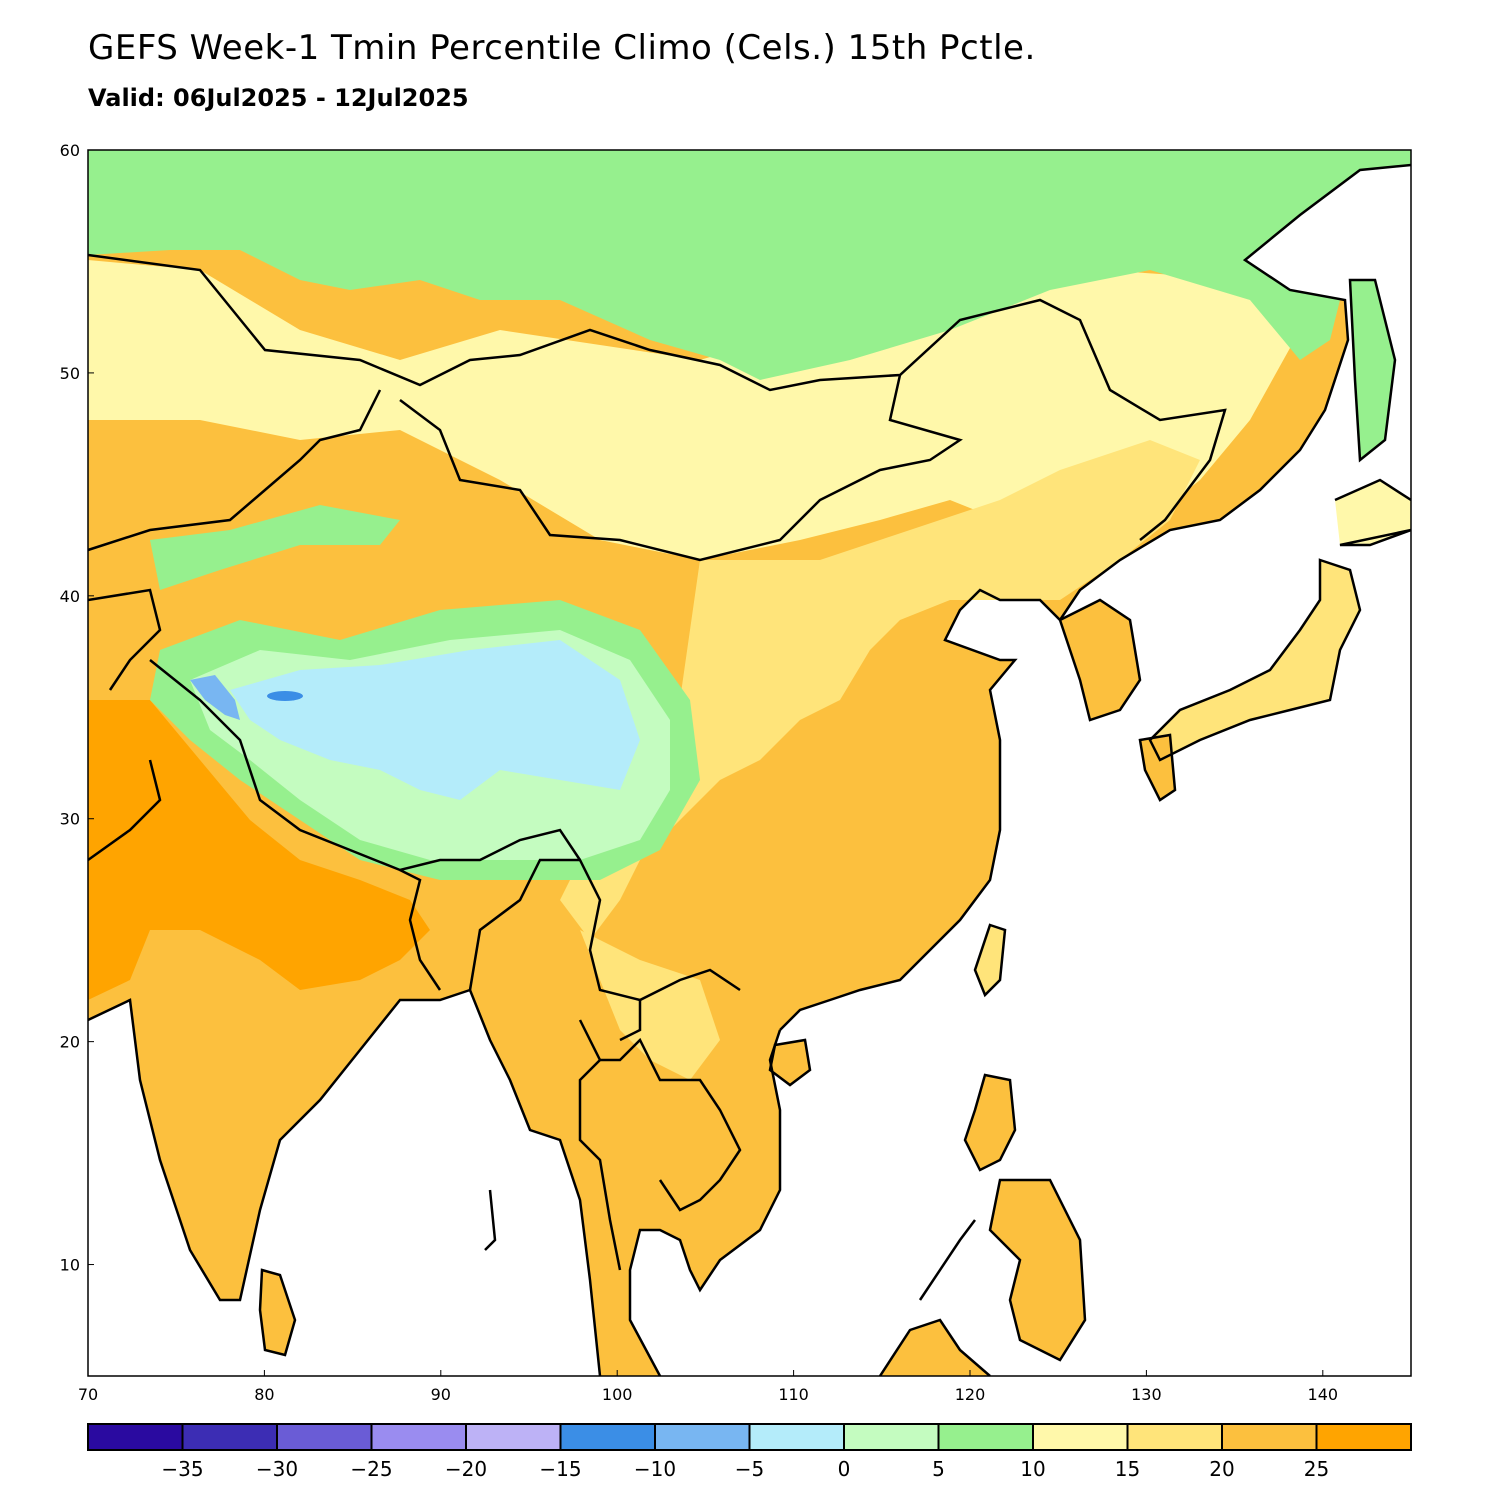 This screenshot has width=1500, height=1500. I want to click on temp-zone-neg10-small, so click(285, 696).